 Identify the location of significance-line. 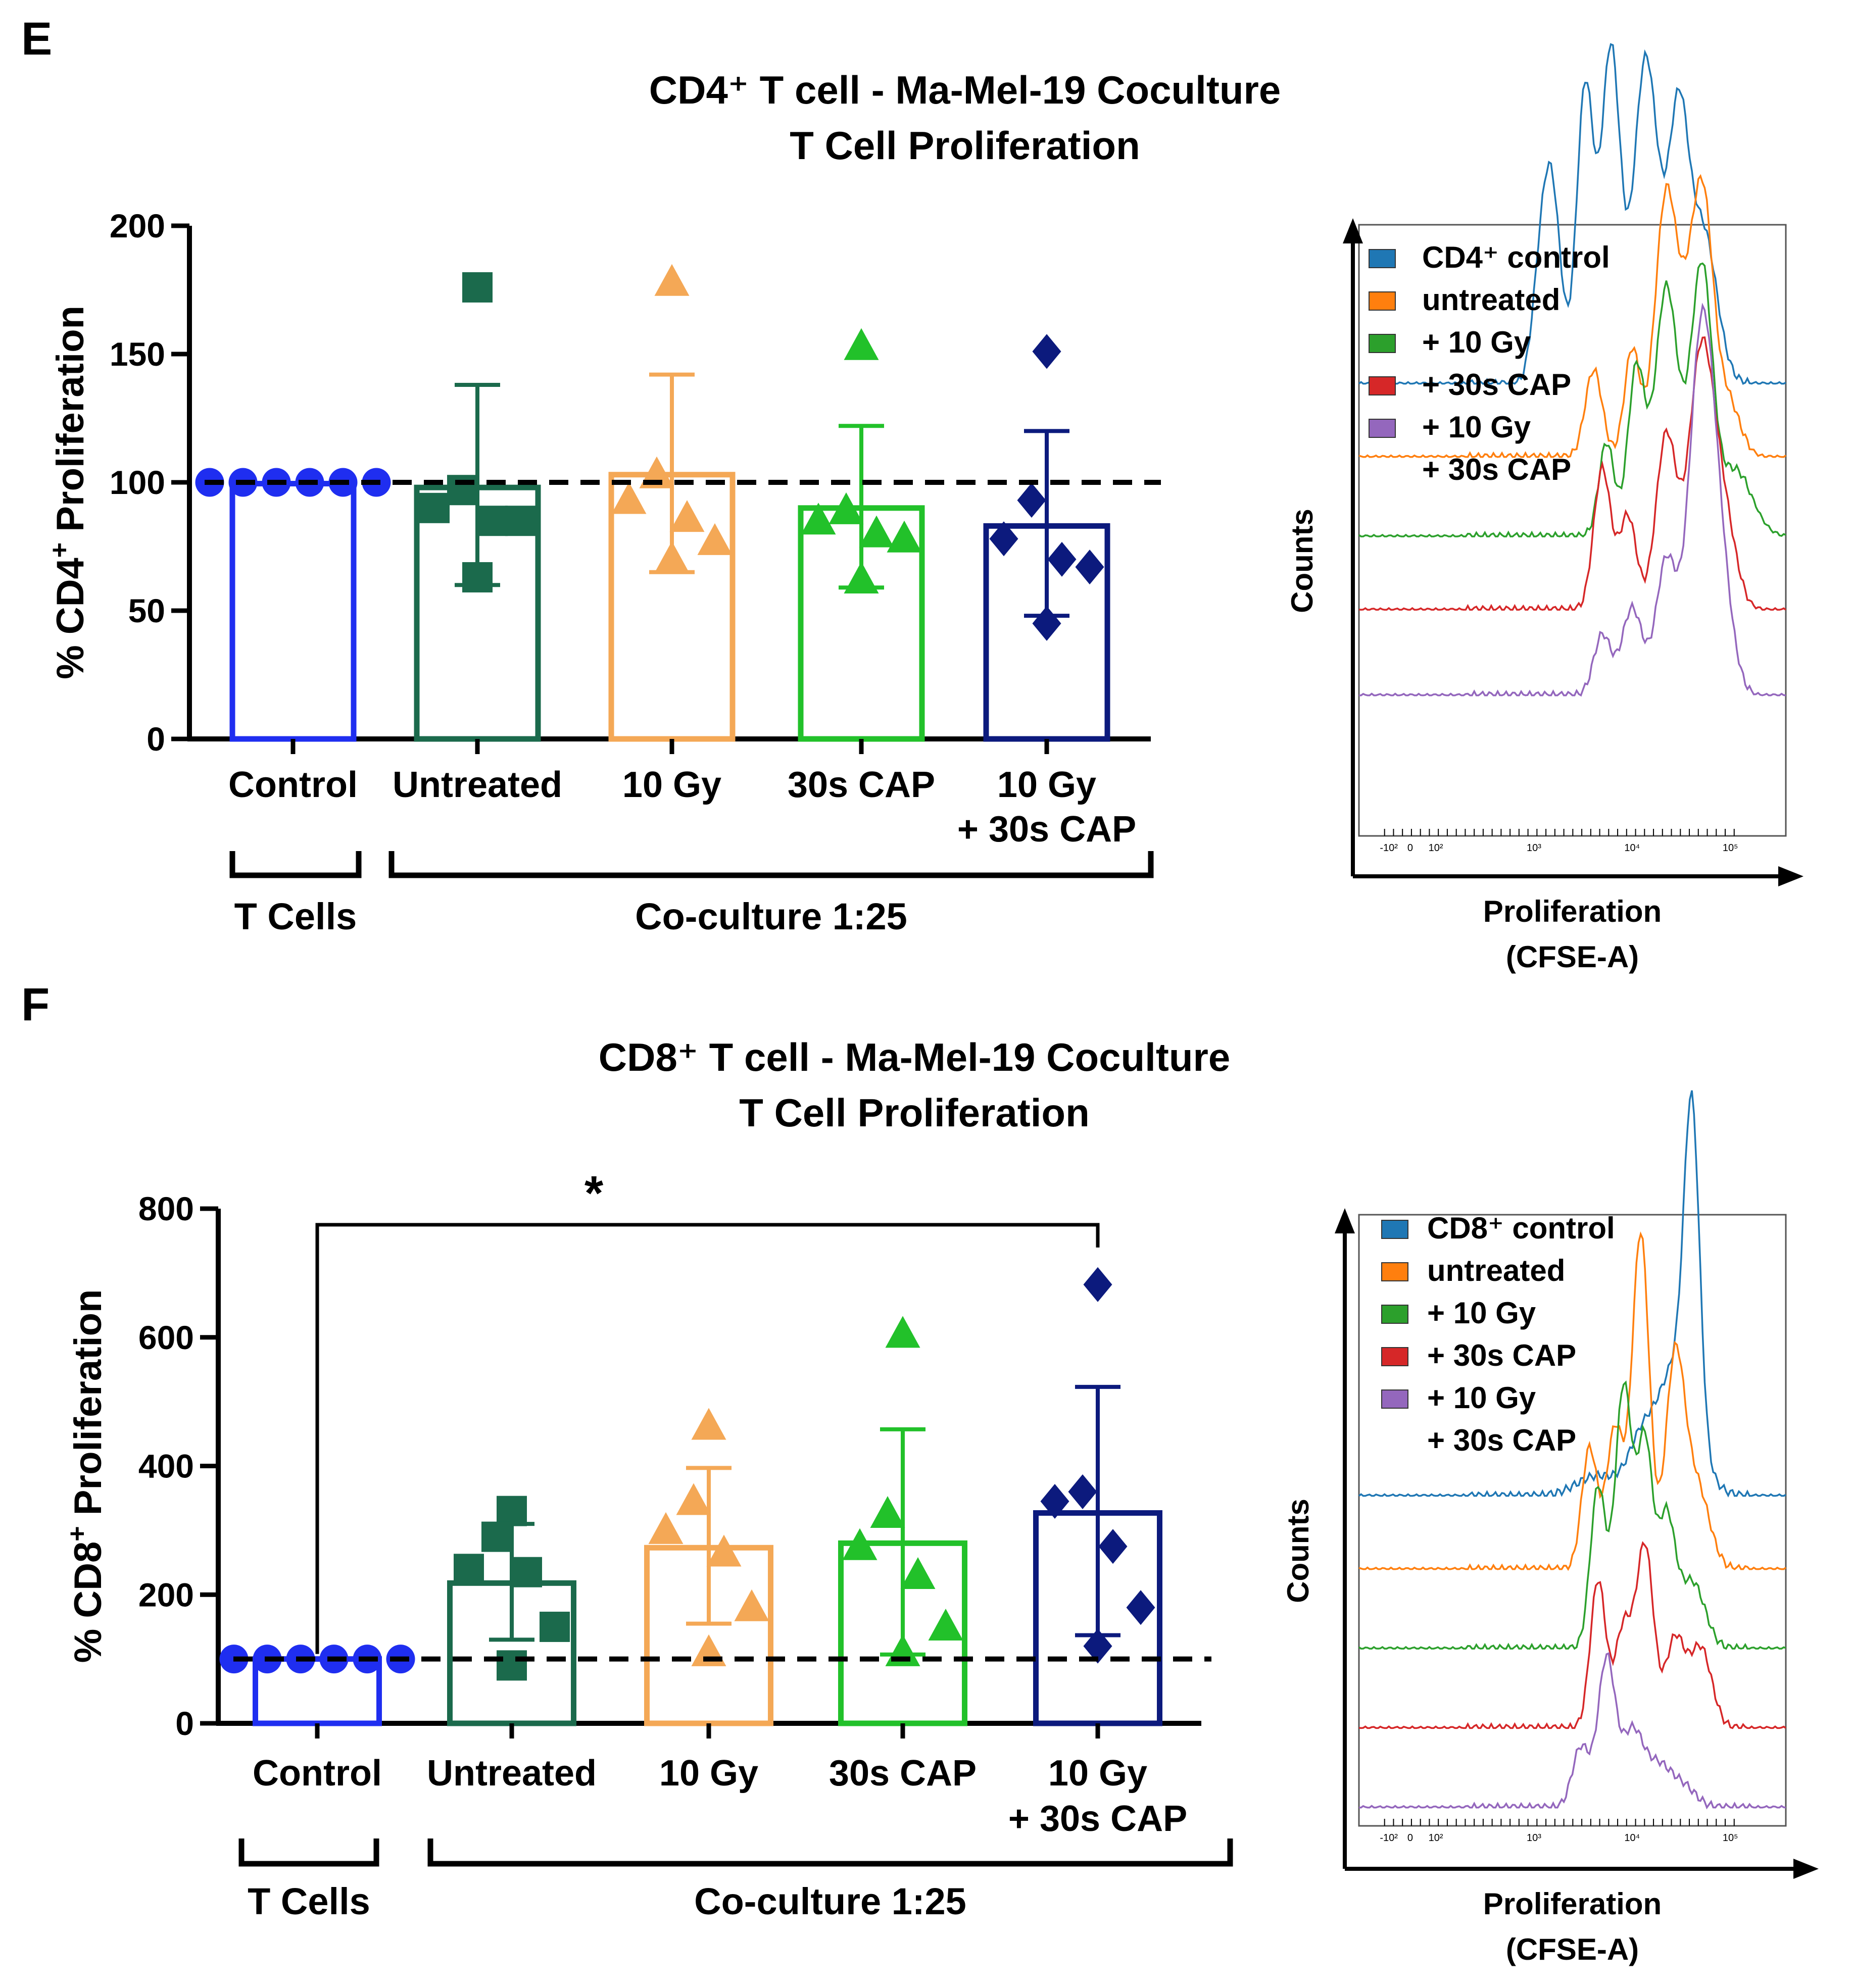
(708, 1439).